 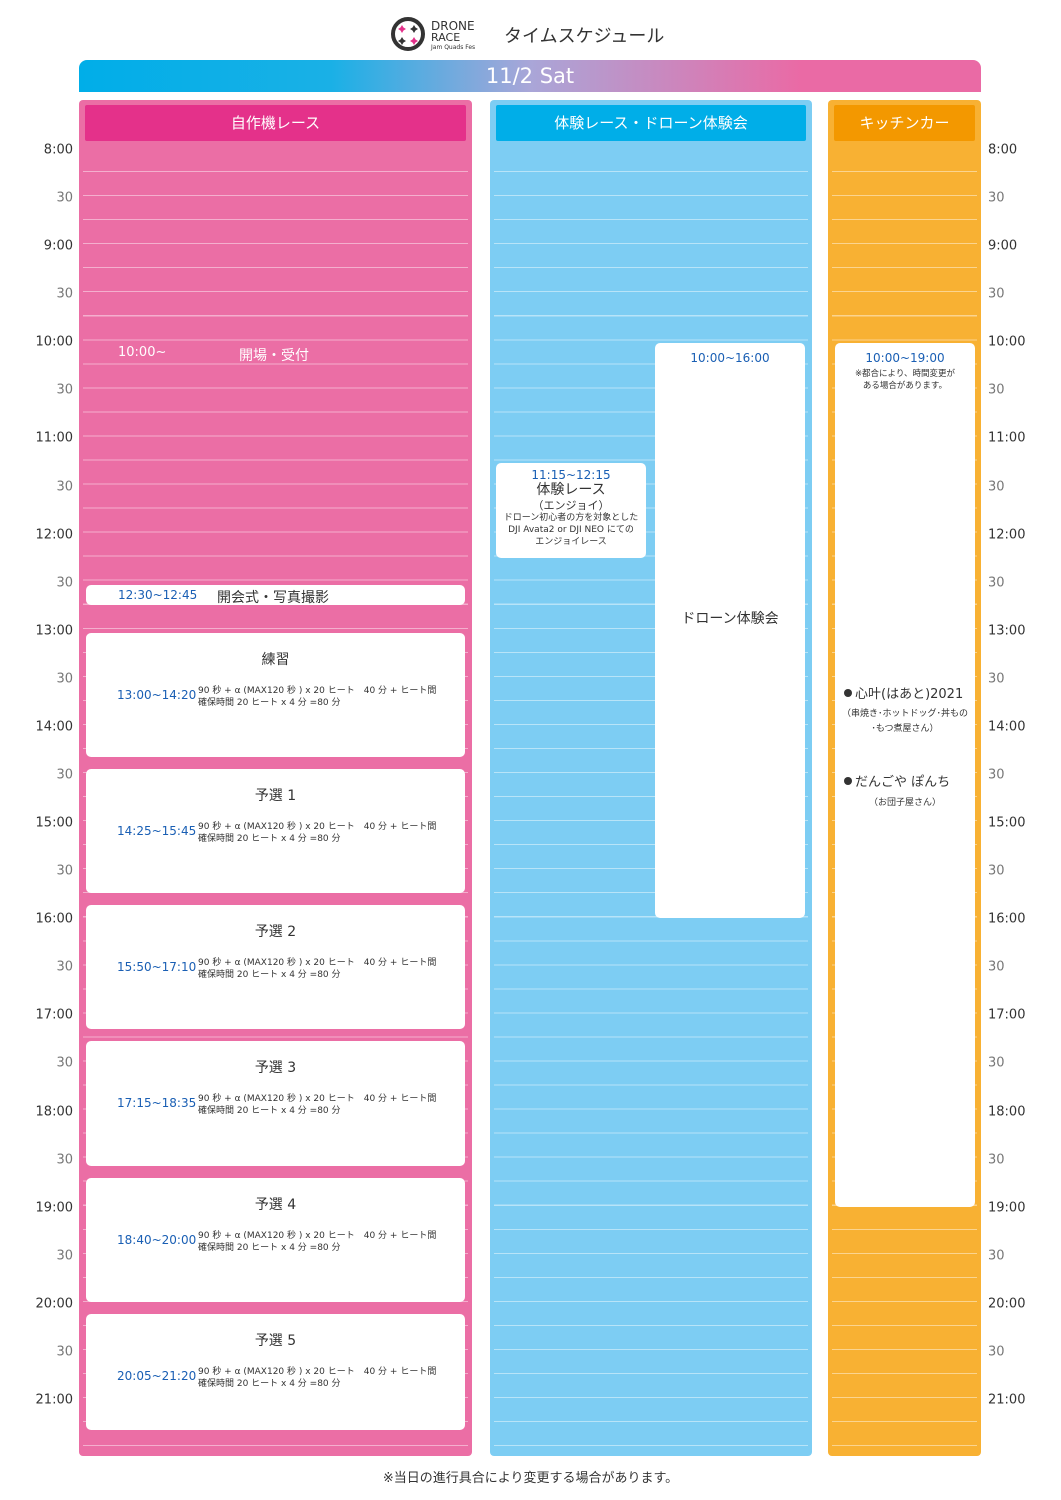 What do you see at coordinates (275, 1340) in the screenshot?
I see `session-title: 予選 5` at bounding box center [275, 1340].